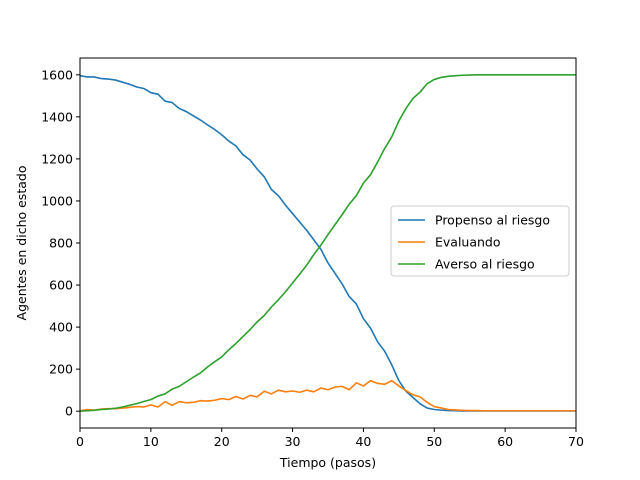  I want to click on y-tick-label-4: 800, so click(61, 243).